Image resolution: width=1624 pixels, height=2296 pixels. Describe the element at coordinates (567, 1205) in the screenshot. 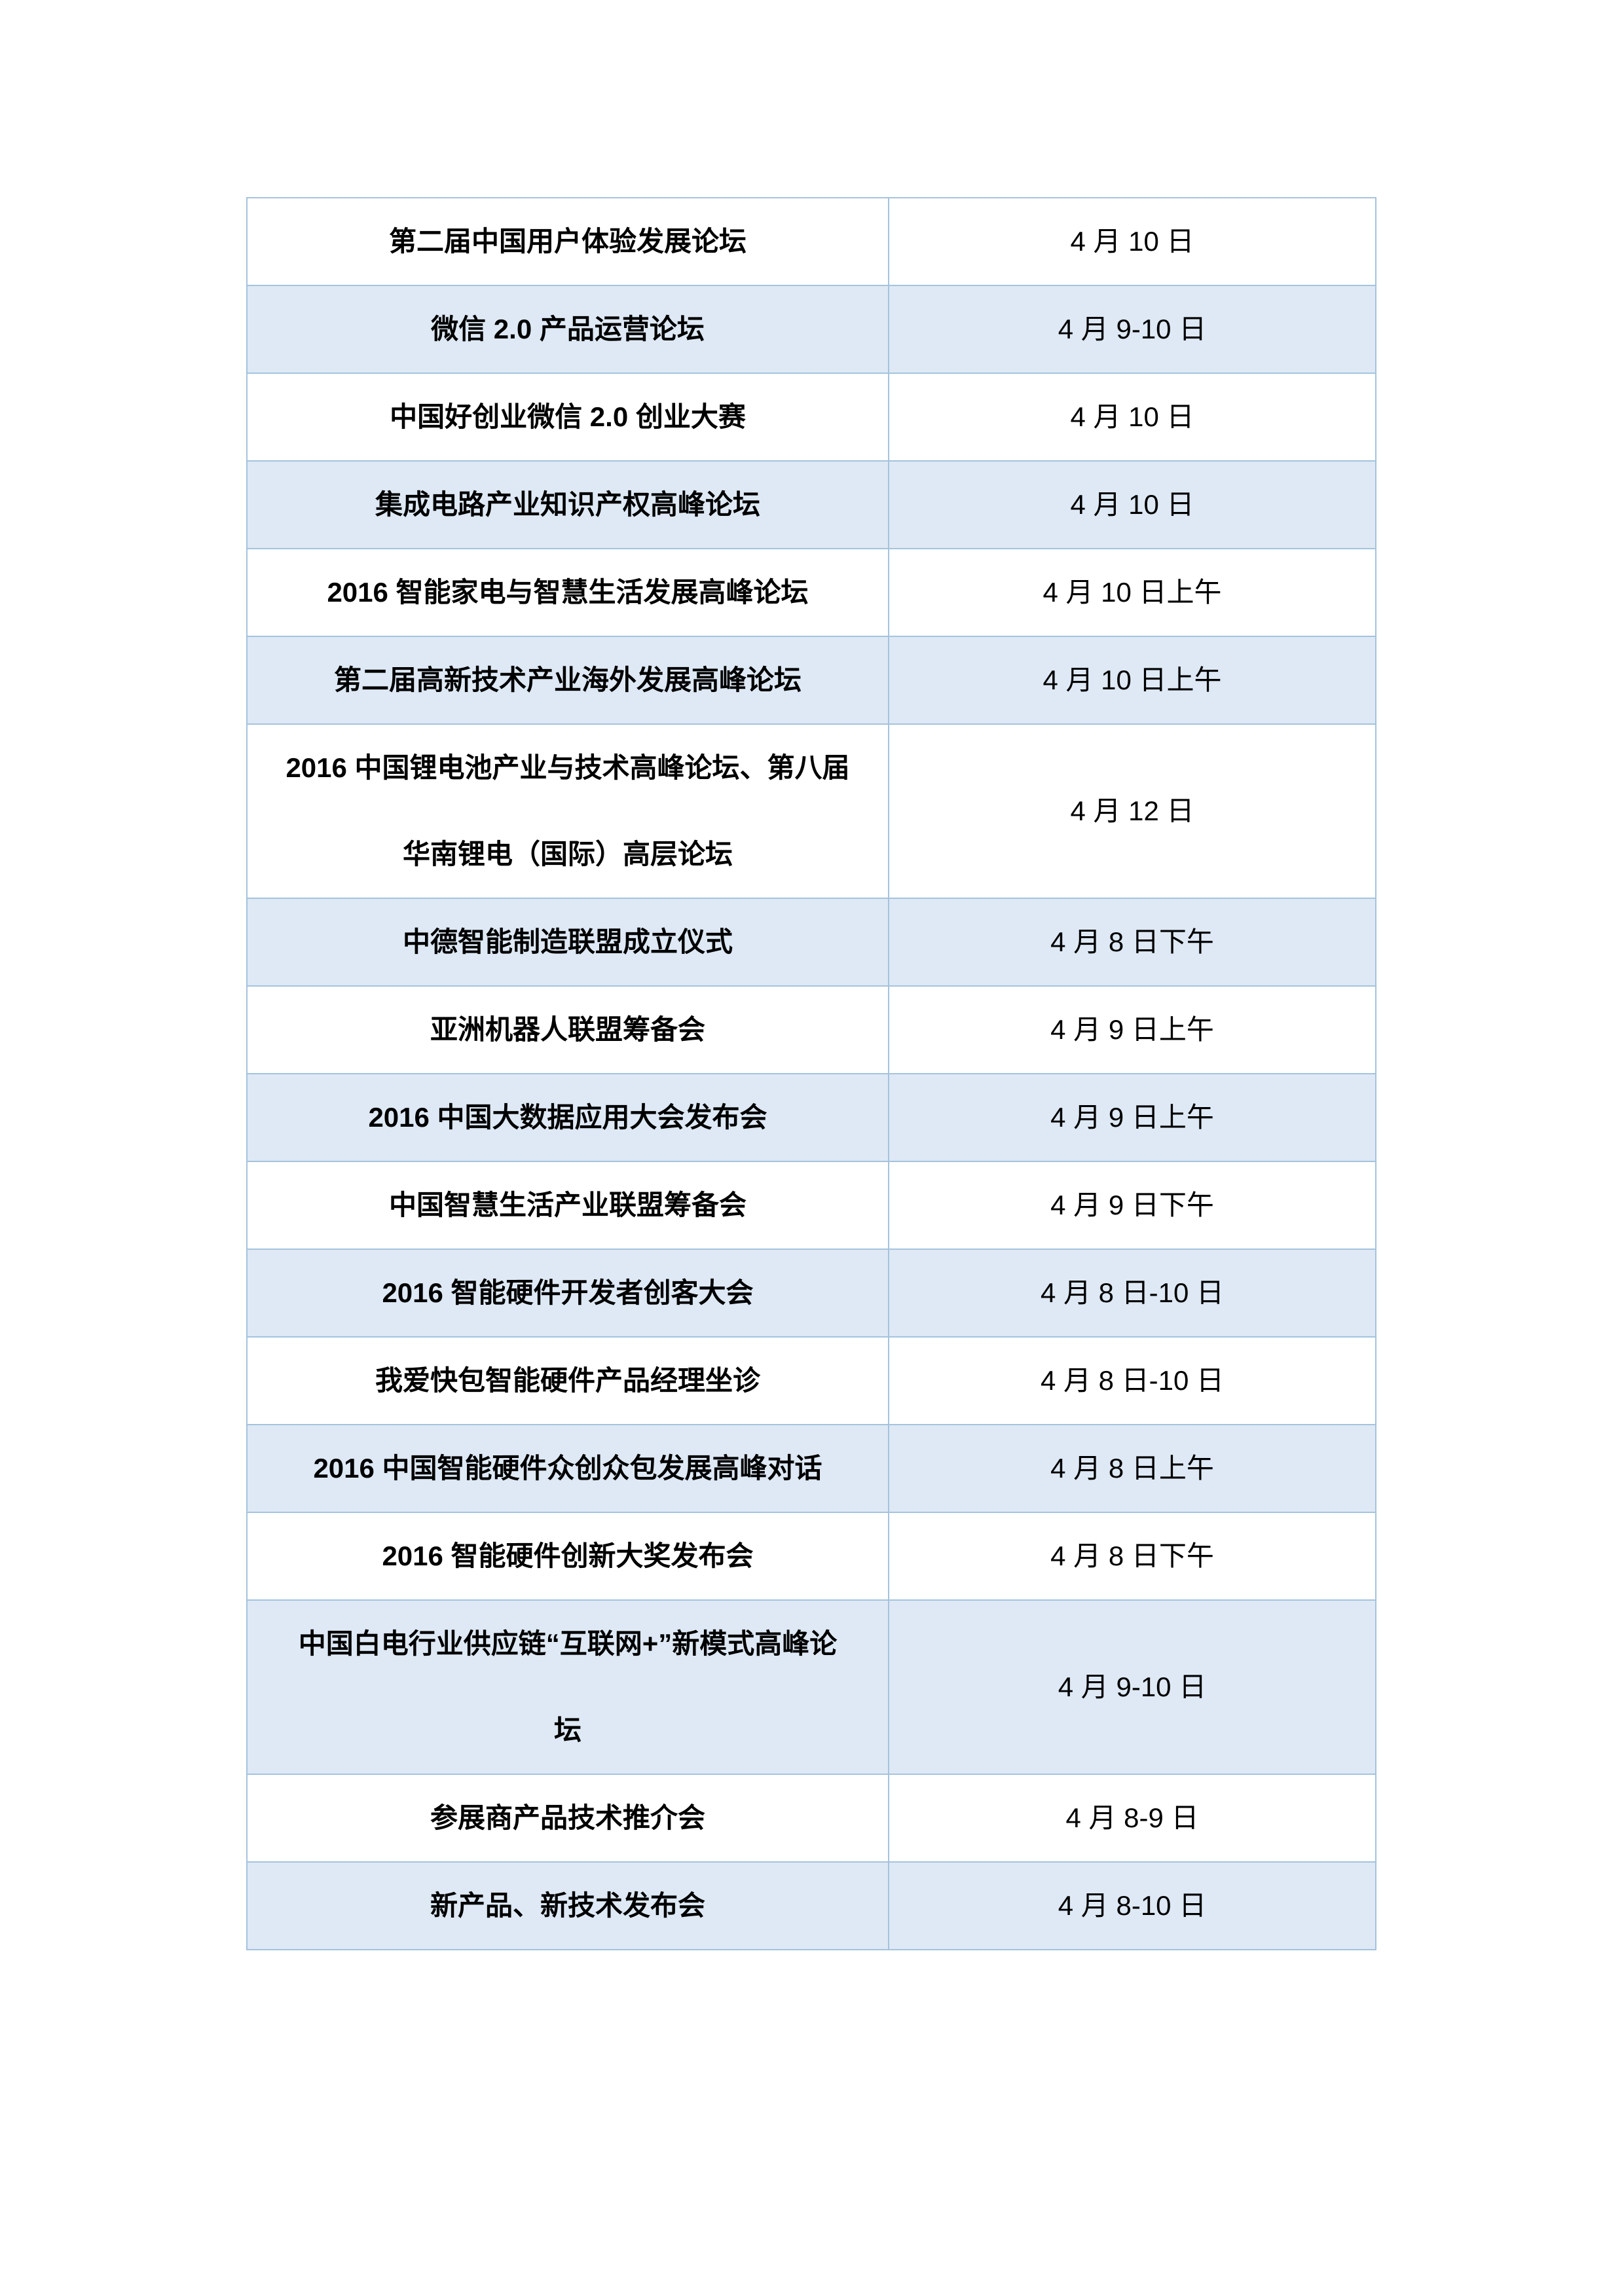

I see `event-name-cell: 中国智慧生活产业联盟筹备会` at that location.